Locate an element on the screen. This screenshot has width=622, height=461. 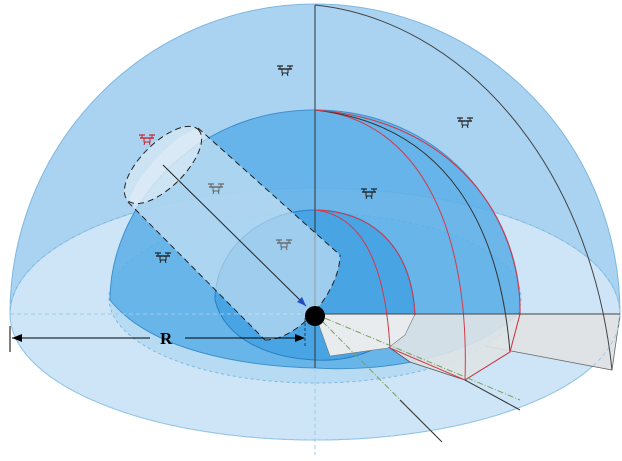
red-sector-edge is located at coordinates (455, 347).